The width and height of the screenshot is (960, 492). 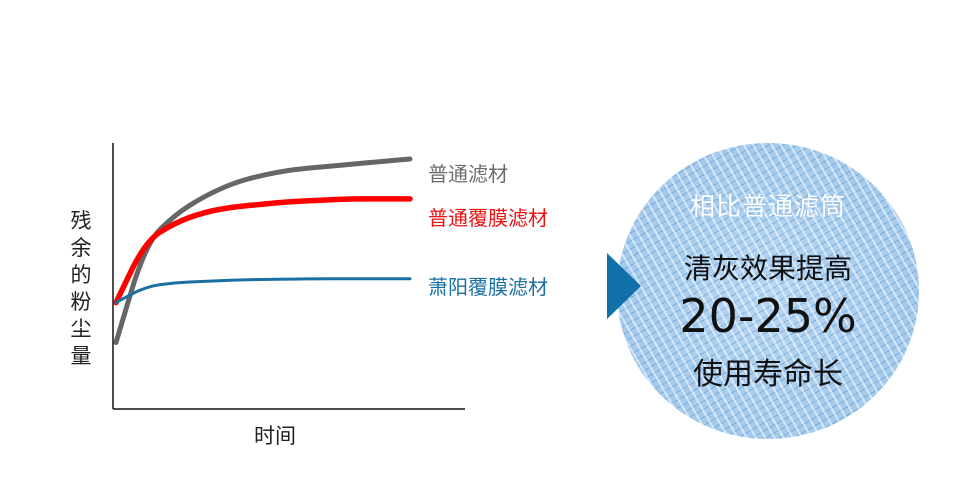 What do you see at coordinates (768, 316) in the screenshot?
I see `callout-percentage: 20-25%` at bounding box center [768, 316].